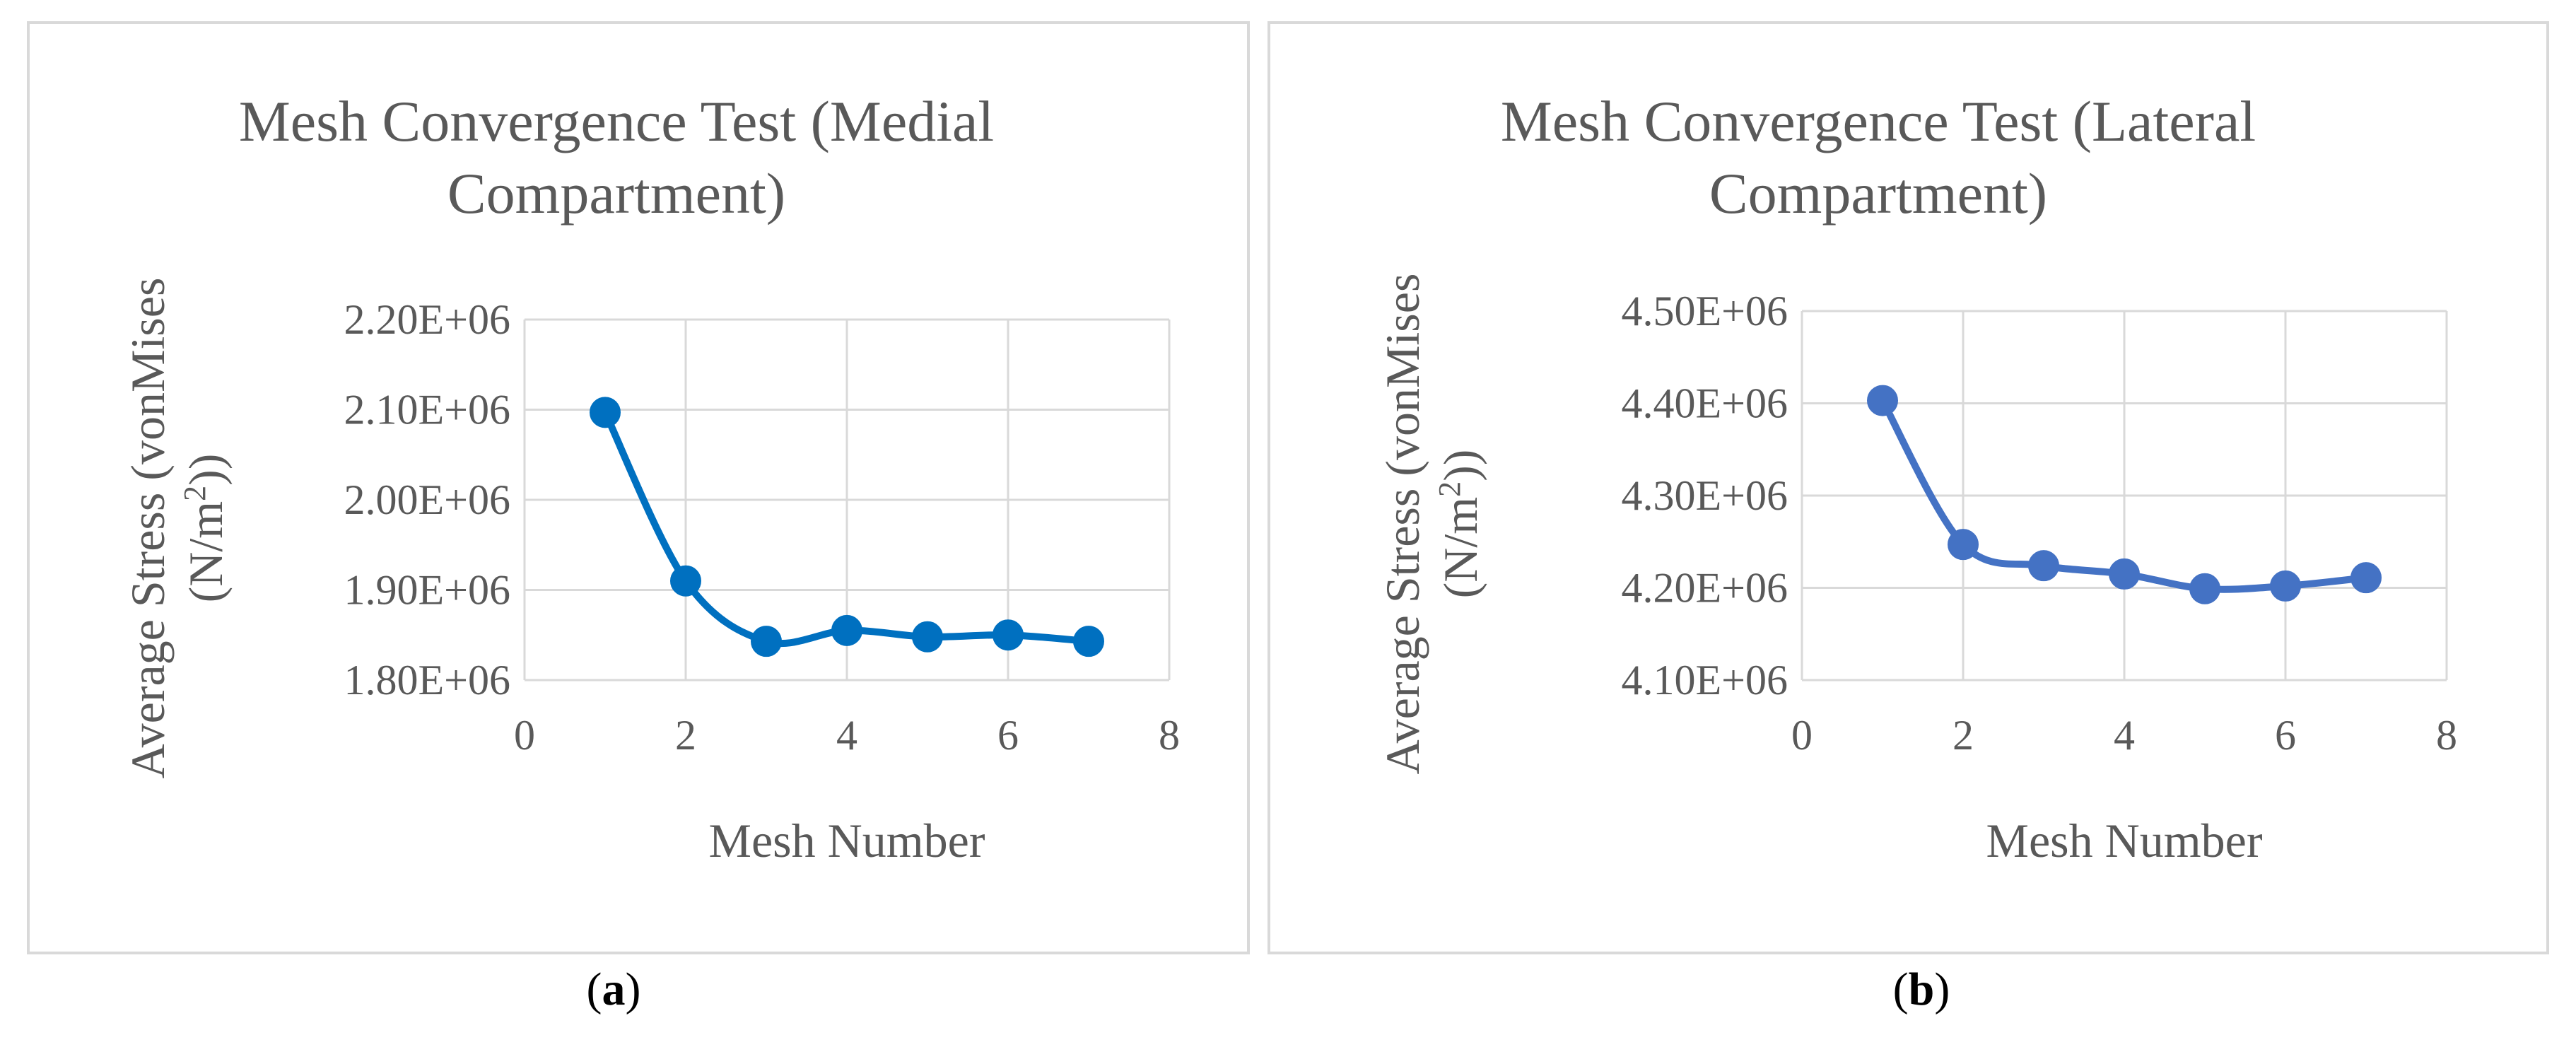 The width and height of the screenshot is (2576, 1047). Describe the element at coordinates (428, 680) in the screenshot. I see `y-tick-label: 1.80E+06` at that location.